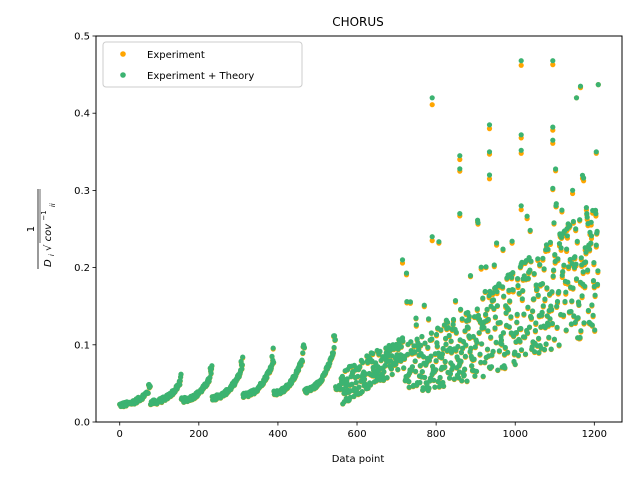 The width and height of the screenshot is (640, 480). I want to click on legend-marker-experiment-theory, so click(123, 75).